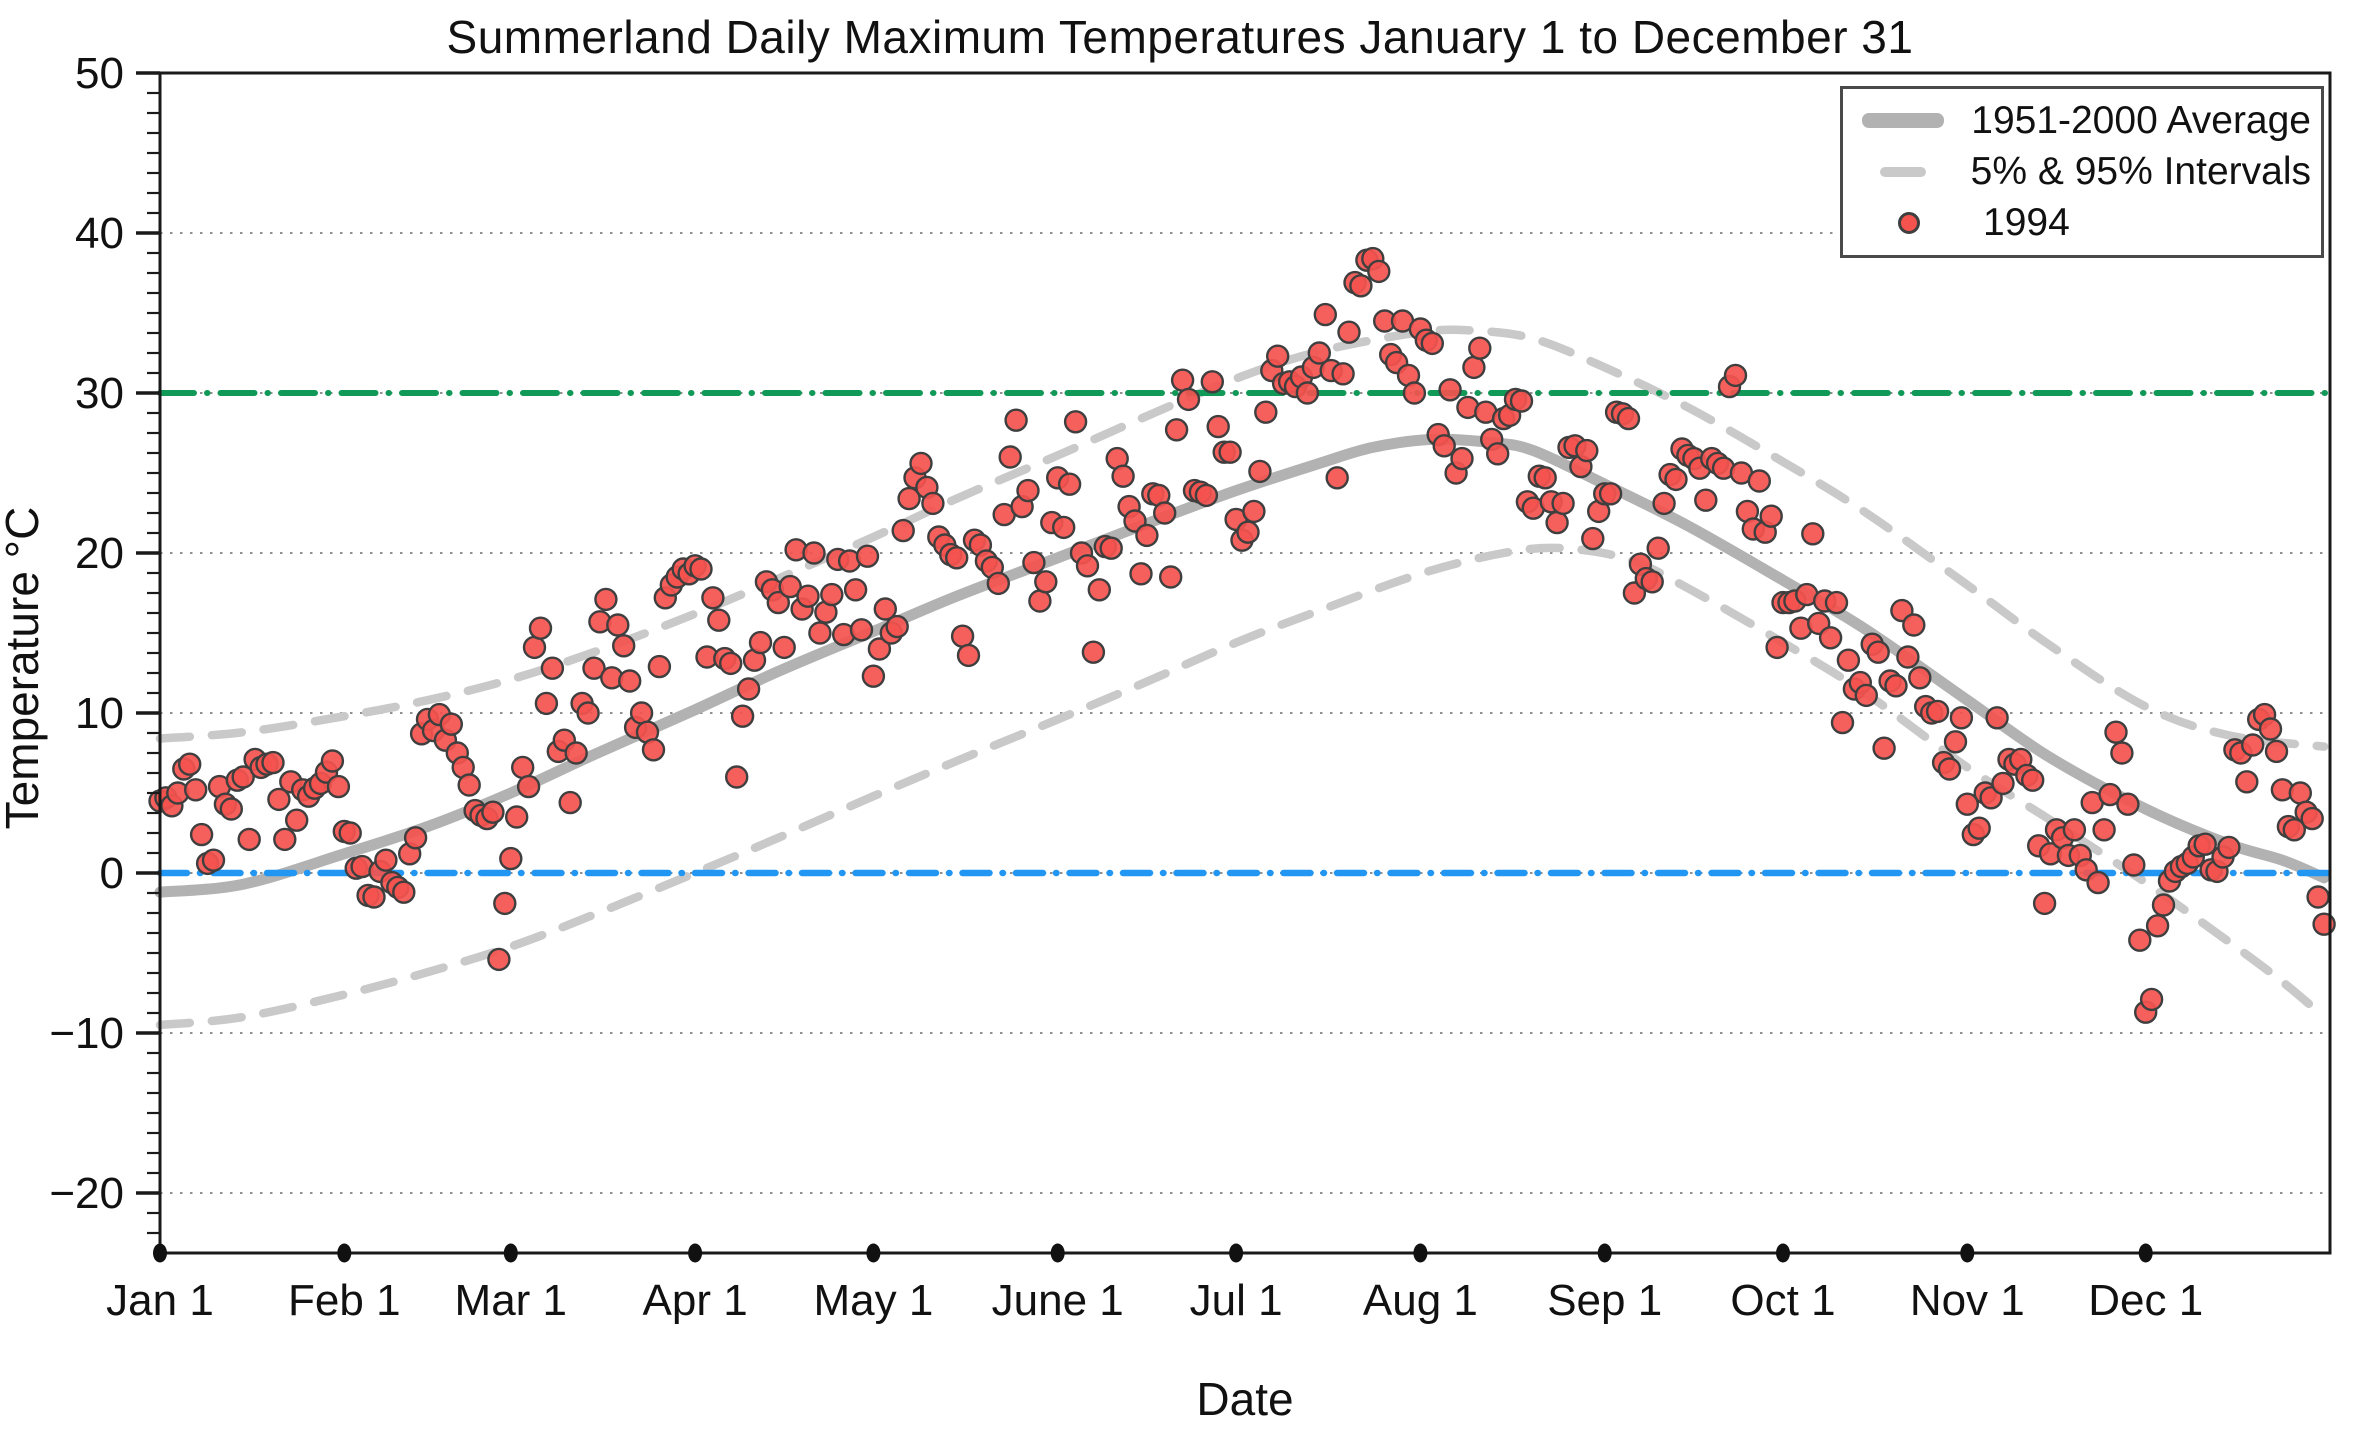  Describe the element at coordinates (1782, 1300) in the screenshot. I see `x-tick-label-Oct1: Oct 1` at that location.